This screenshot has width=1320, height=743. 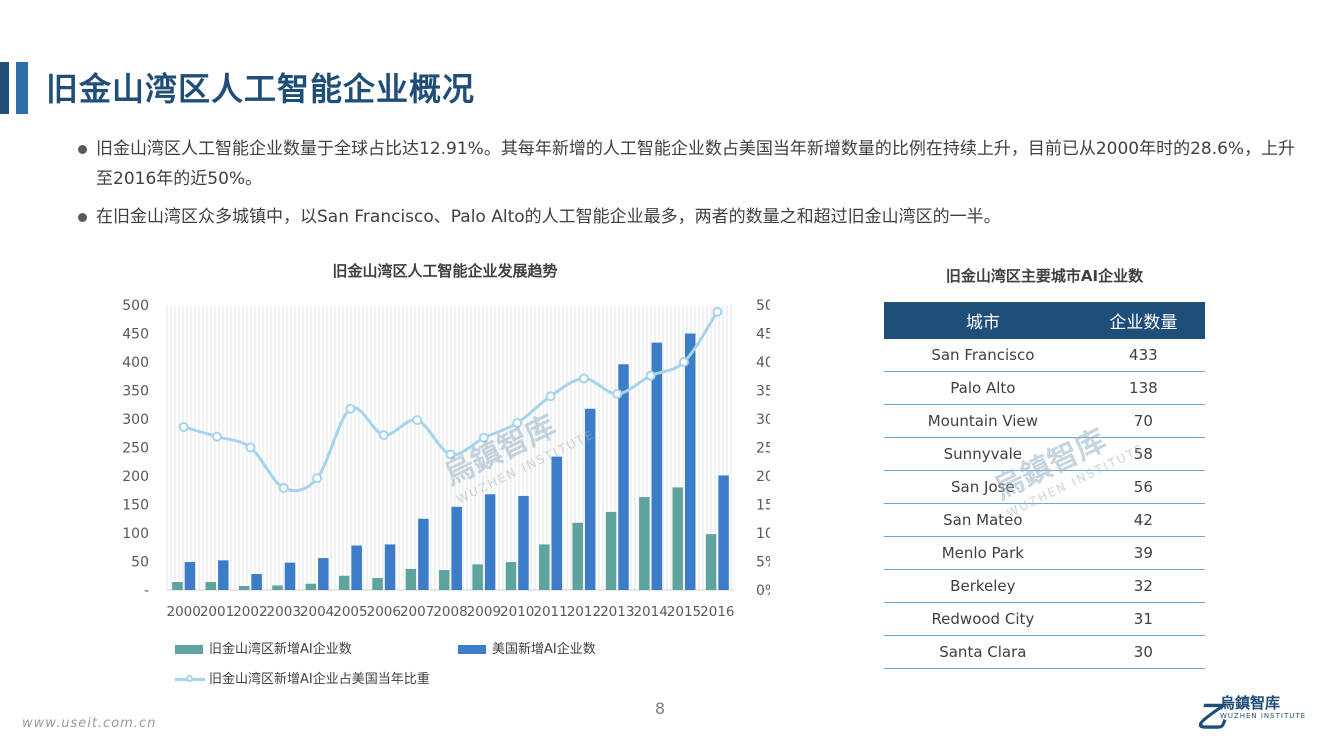 What do you see at coordinates (135, 335) in the screenshot?
I see `y-left-tick-label: 450` at bounding box center [135, 335].